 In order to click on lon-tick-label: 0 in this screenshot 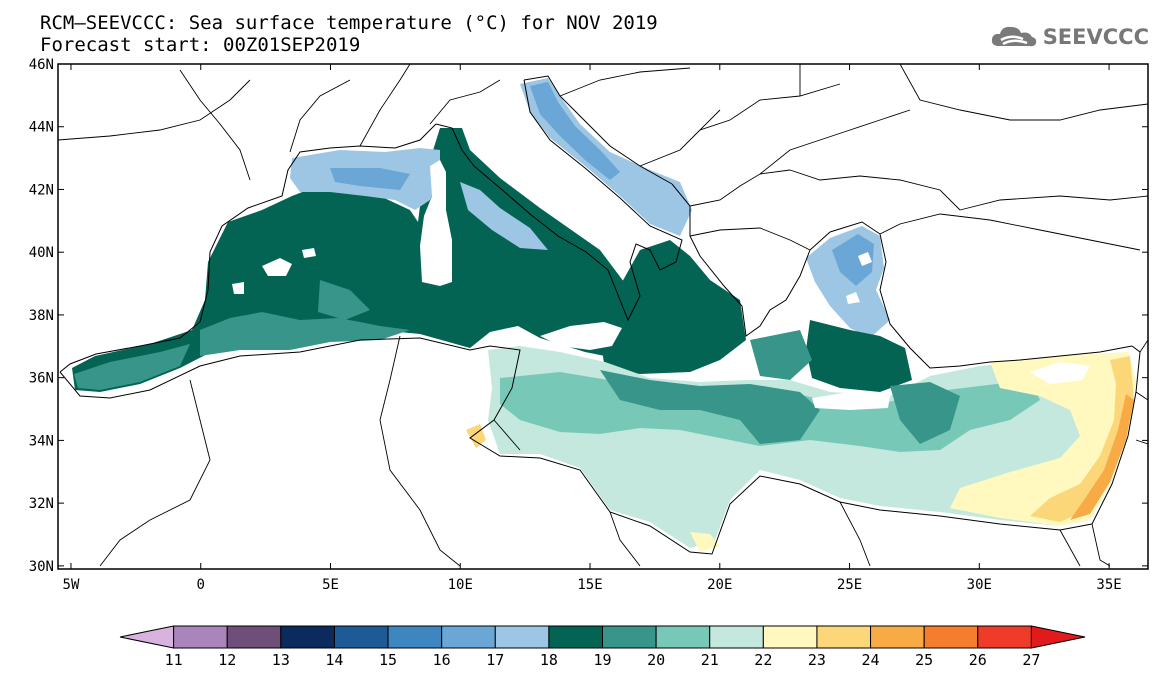, I will do `click(201, 585)`.